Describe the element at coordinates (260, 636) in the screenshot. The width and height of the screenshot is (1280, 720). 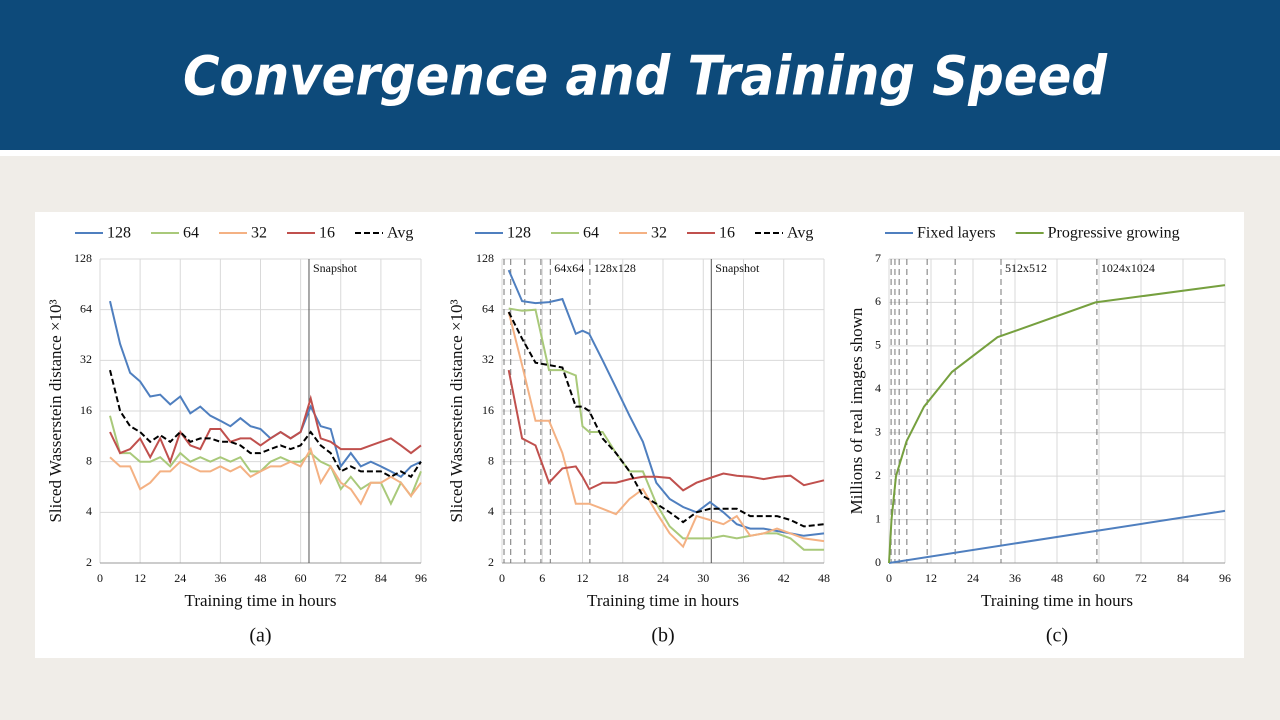
I see `caption: (a)` at that location.